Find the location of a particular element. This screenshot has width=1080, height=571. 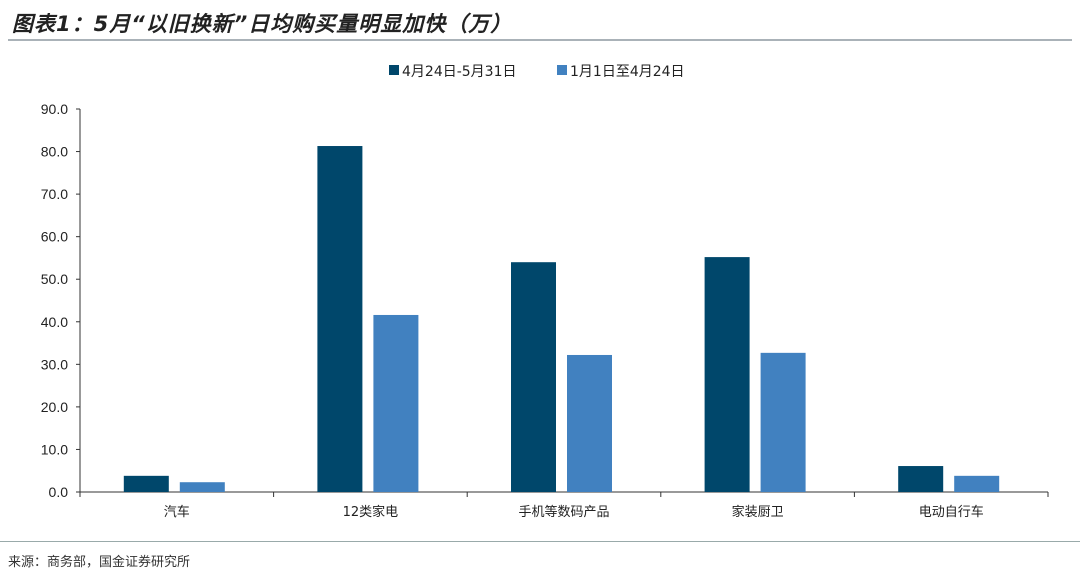

x-tick-label: 电动自行车 is located at coordinates (951, 512).